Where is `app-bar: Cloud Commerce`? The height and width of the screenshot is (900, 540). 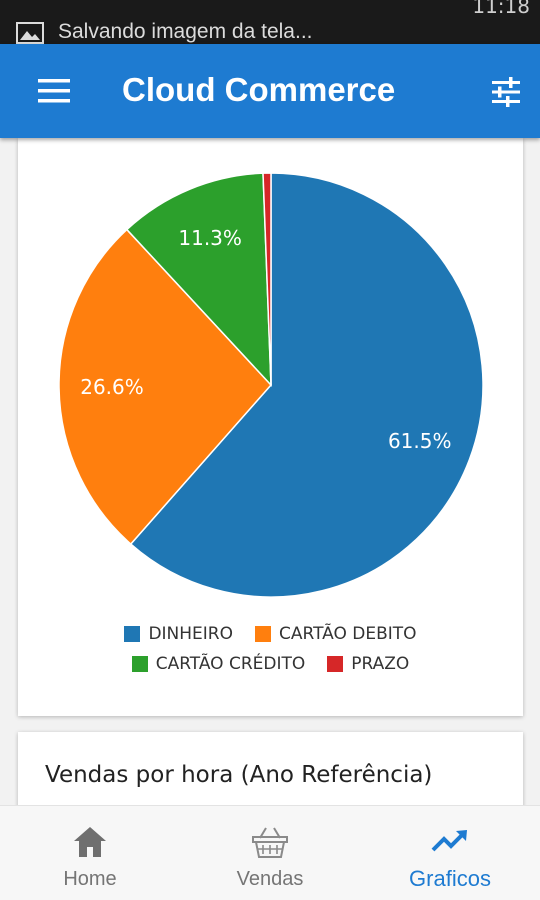
app-bar: Cloud Commerce is located at coordinates (270, 91).